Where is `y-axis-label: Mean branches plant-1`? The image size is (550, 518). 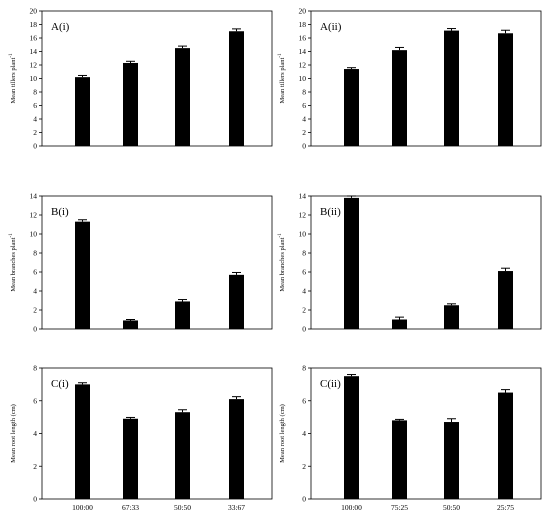
y-axis-label: Mean branches plant-1 is located at coordinates (282, 262).